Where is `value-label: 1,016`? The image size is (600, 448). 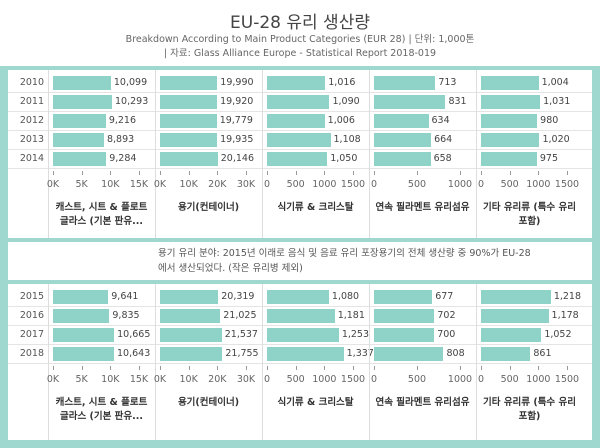
value-label: 1,016 is located at coordinates (342, 82).